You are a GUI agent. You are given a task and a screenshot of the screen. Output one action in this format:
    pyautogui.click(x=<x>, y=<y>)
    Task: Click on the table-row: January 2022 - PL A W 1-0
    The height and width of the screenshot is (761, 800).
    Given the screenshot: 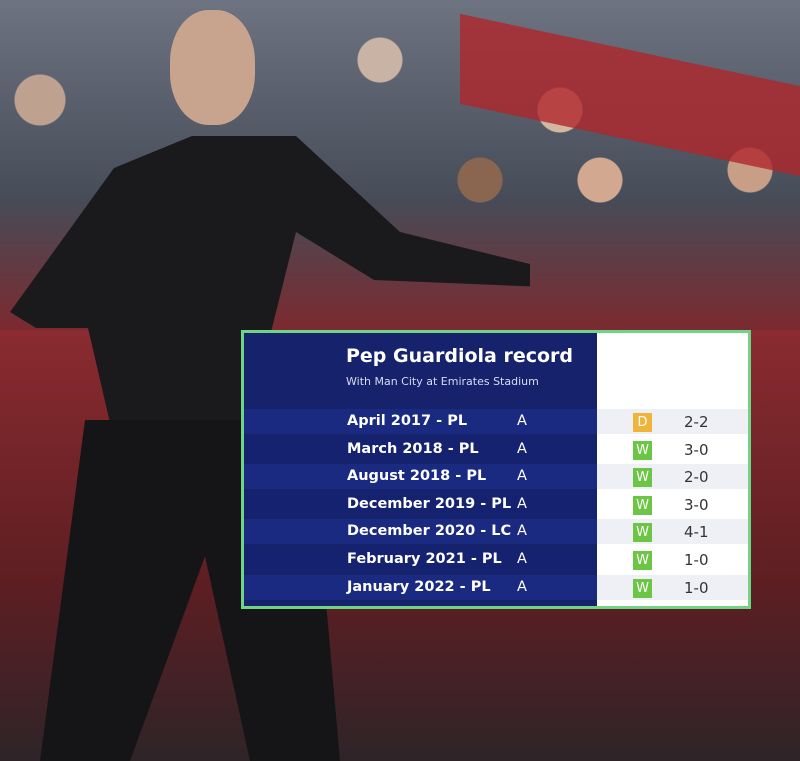 What is the action you would take?
    pyautogui.click(x=496, y=588)
    